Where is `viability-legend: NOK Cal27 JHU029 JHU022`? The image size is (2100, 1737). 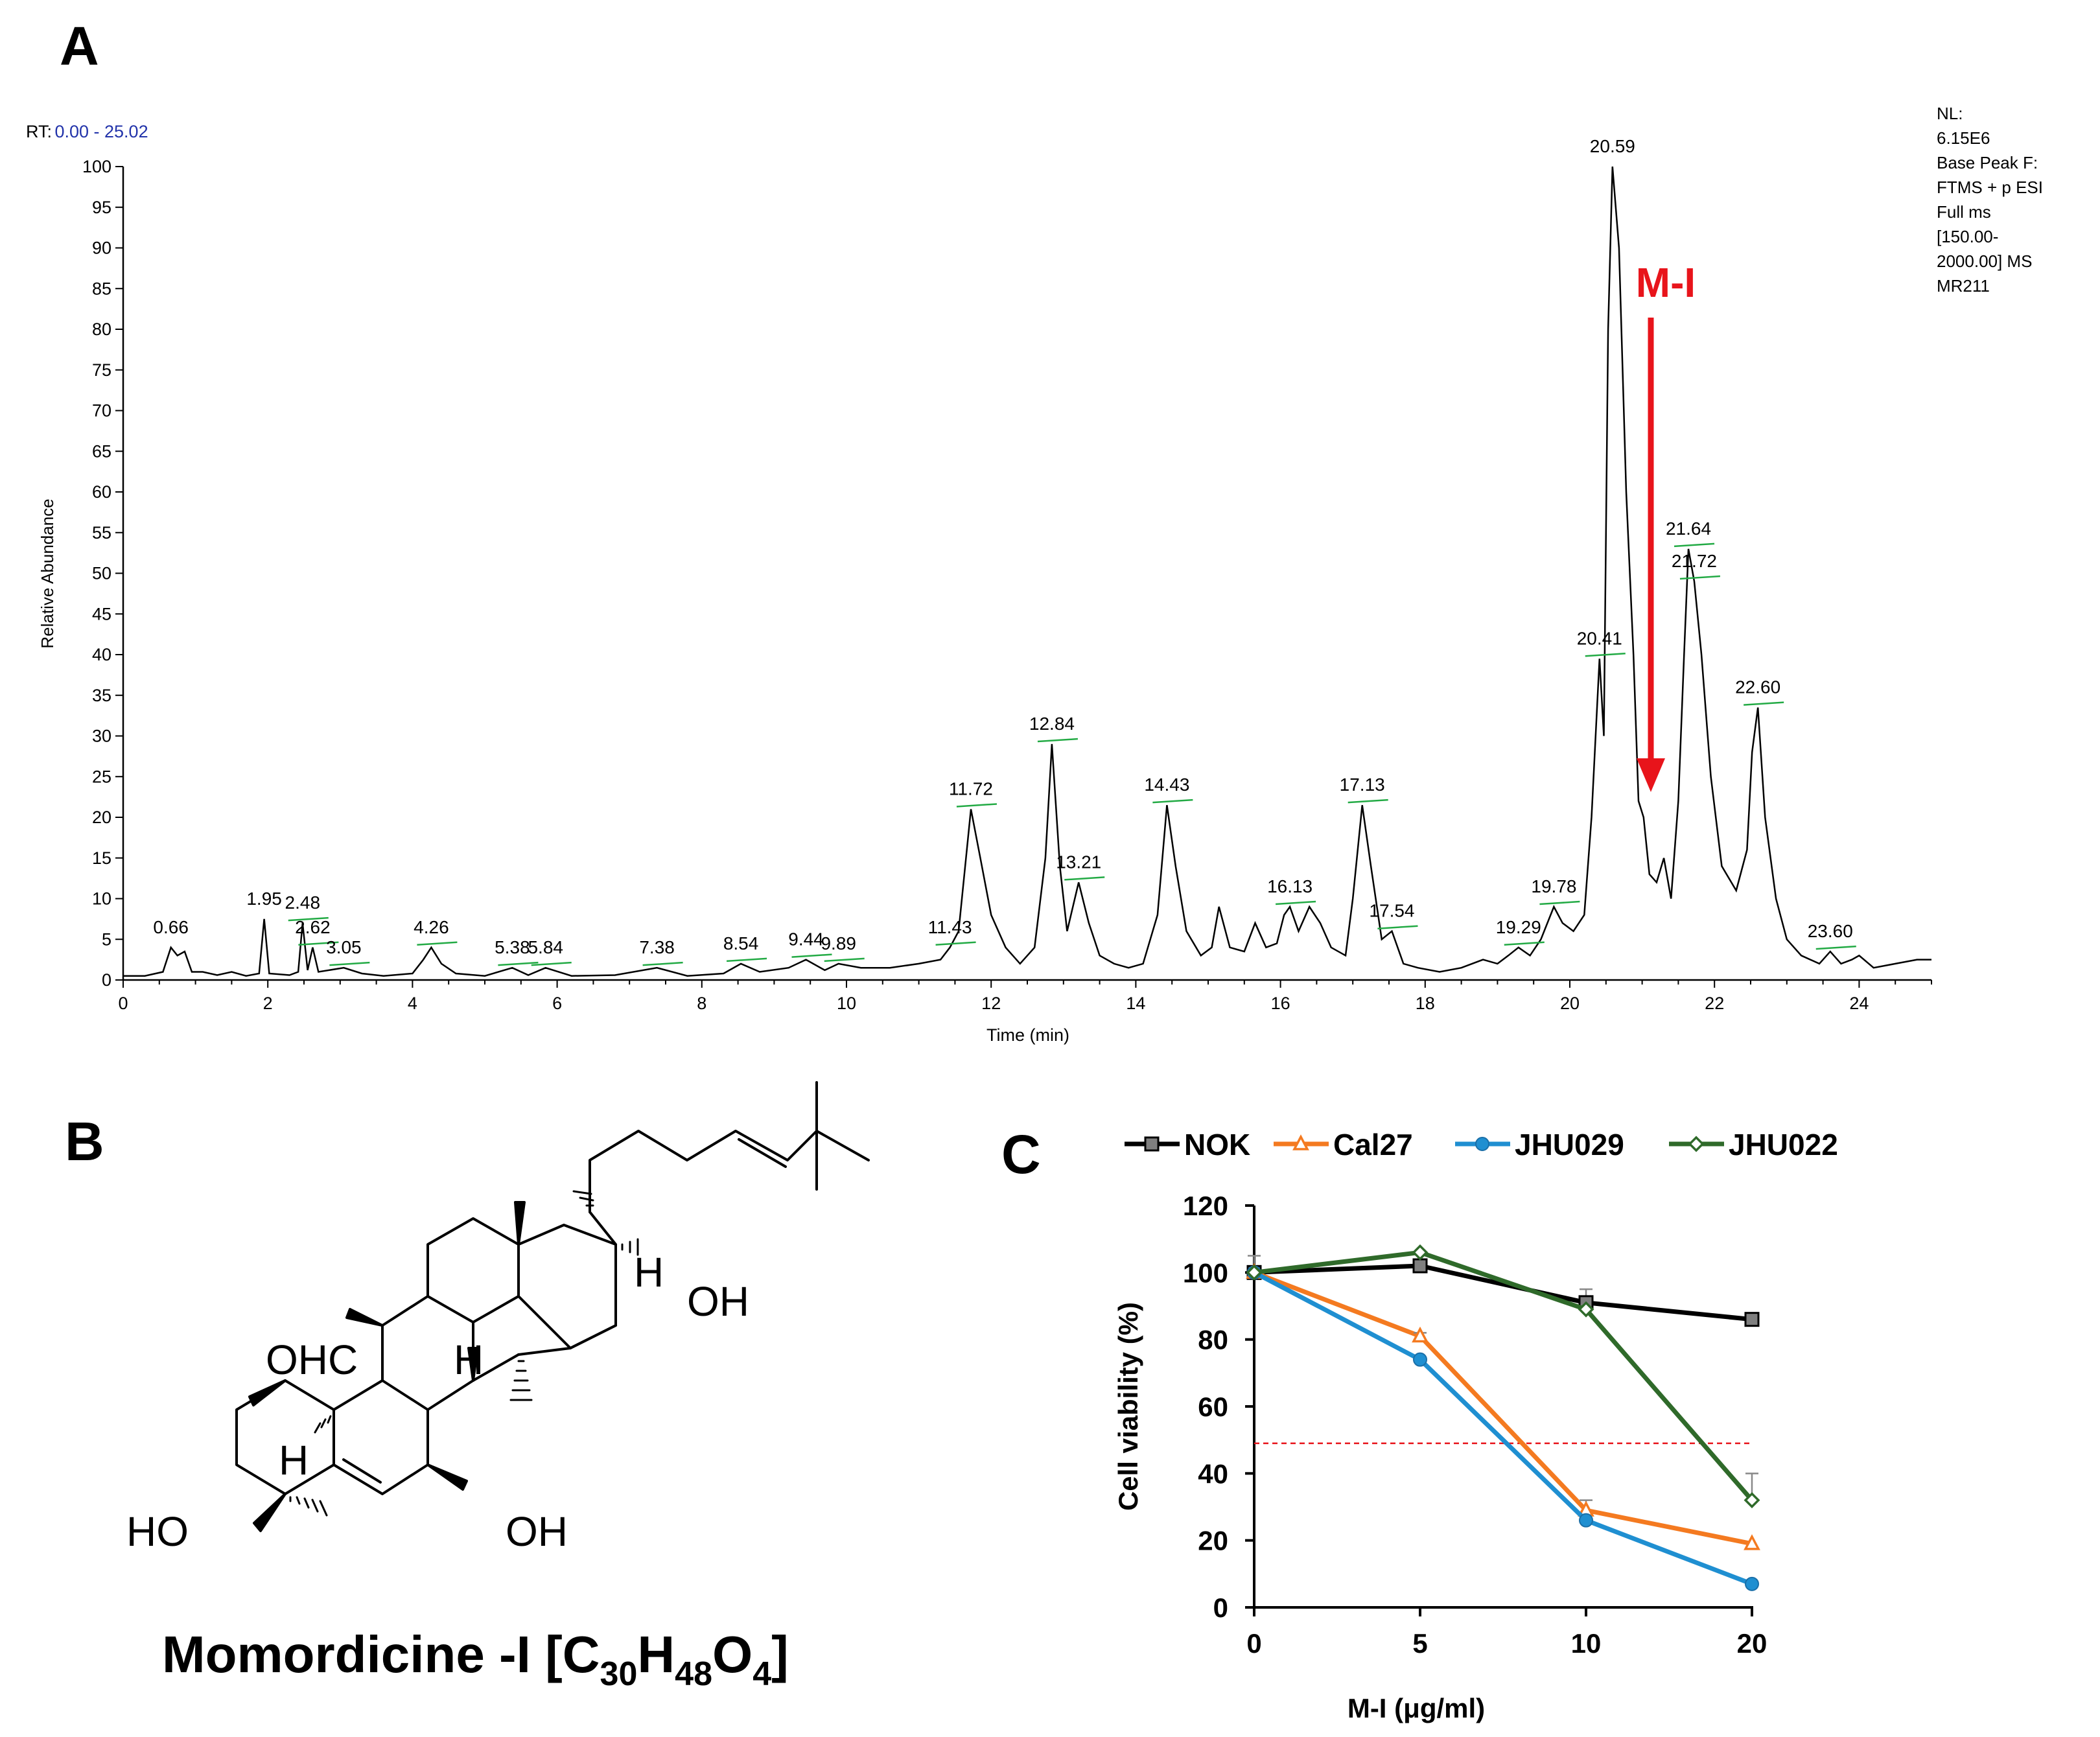
viability-legend: NOK Cal27 JHU029 JHU022 is located at coordinates (1481, 1144).